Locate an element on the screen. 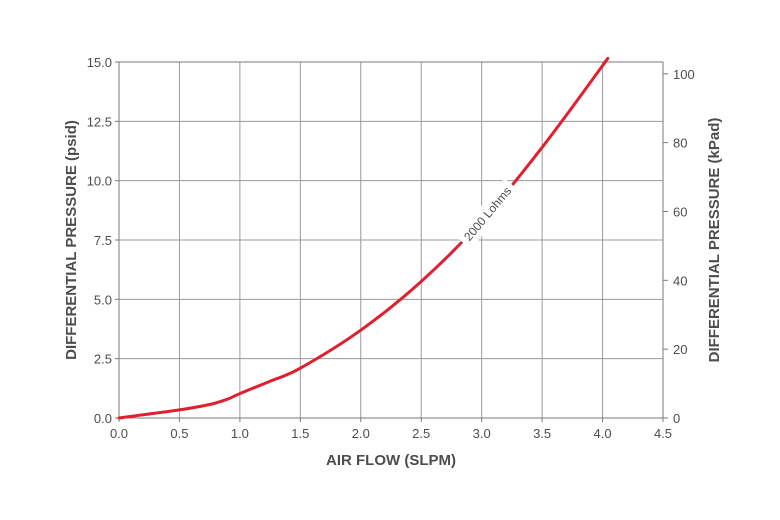  y-tick-label-3: 7.5 is located at coordinates (103, 240).